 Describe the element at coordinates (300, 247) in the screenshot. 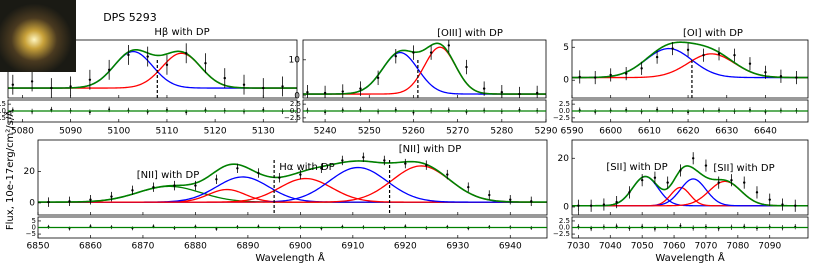

I see `x-tick-label: 6900` at that location.